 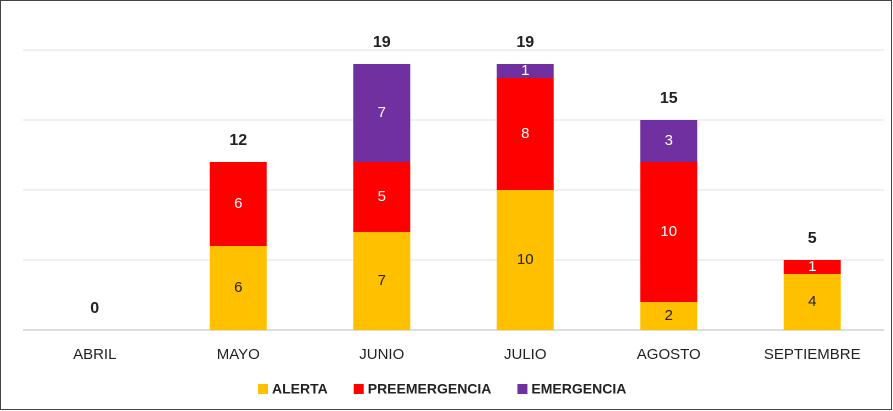 I want to click on legend-label: PREEMERGENCIA, so click(x=430, y=389).